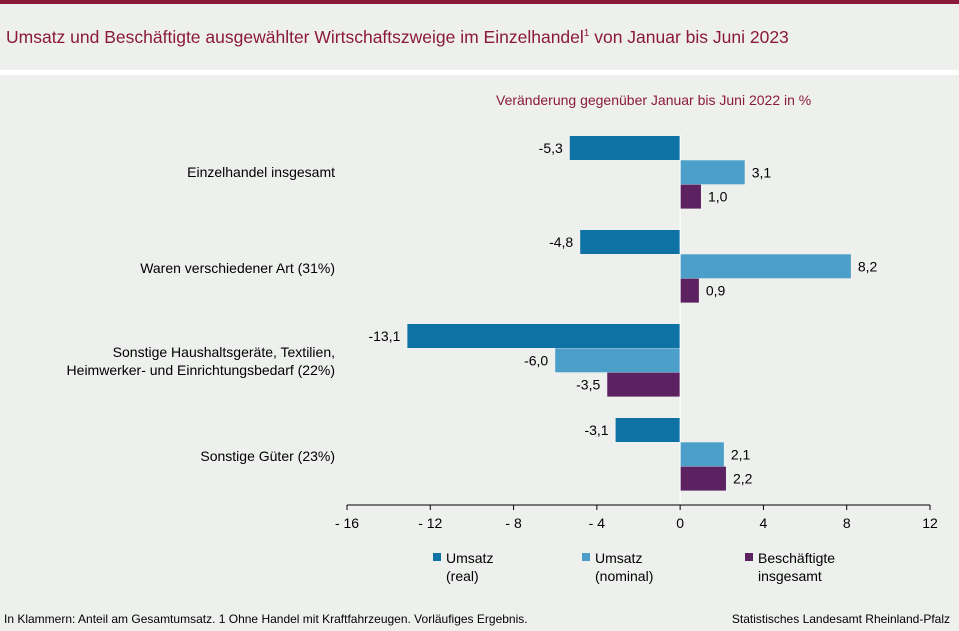 The image size is (959, 631). What do you see at coordinates (267, 456) in the screenshot?
I see `category-label-sonstige-gueter: Sonstige Güter (23%)` at bounding box center [267, 456].